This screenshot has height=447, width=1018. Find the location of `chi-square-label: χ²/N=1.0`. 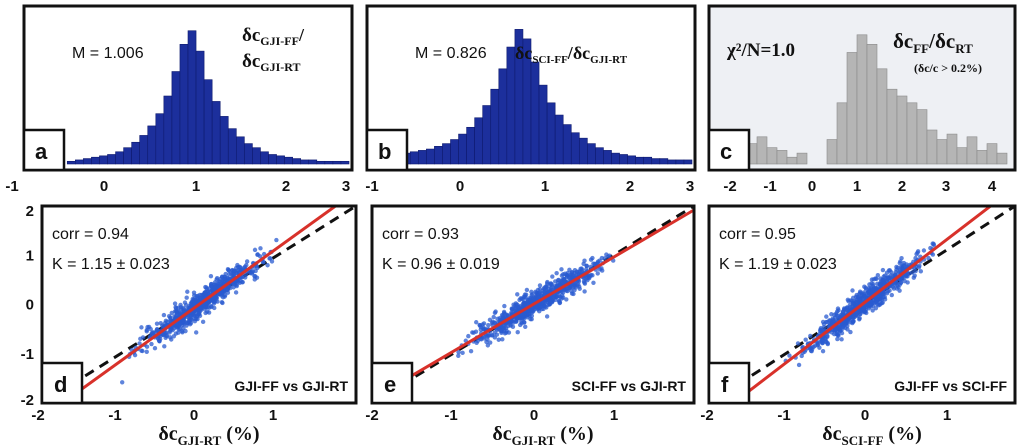

chi-square-label: χ²/N=1.0 is located at coordinates (760, 50).